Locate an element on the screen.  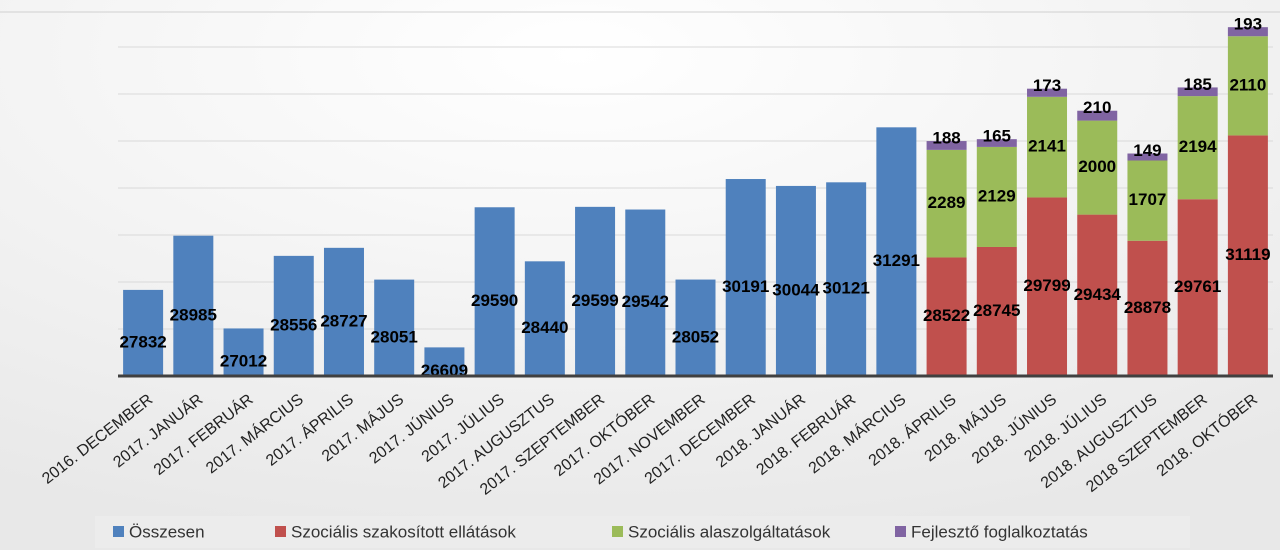
value-label: 188 is located at coordinates (946, 138).